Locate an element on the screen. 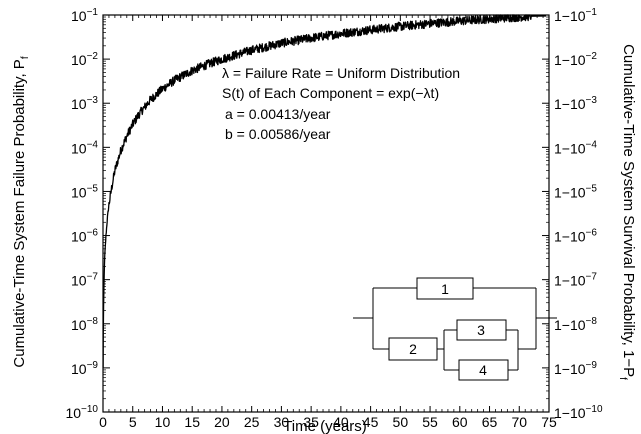 The width and height of the screenshot is (641, 434). x-tick-label: 10 is located at coordinates (163, 422).